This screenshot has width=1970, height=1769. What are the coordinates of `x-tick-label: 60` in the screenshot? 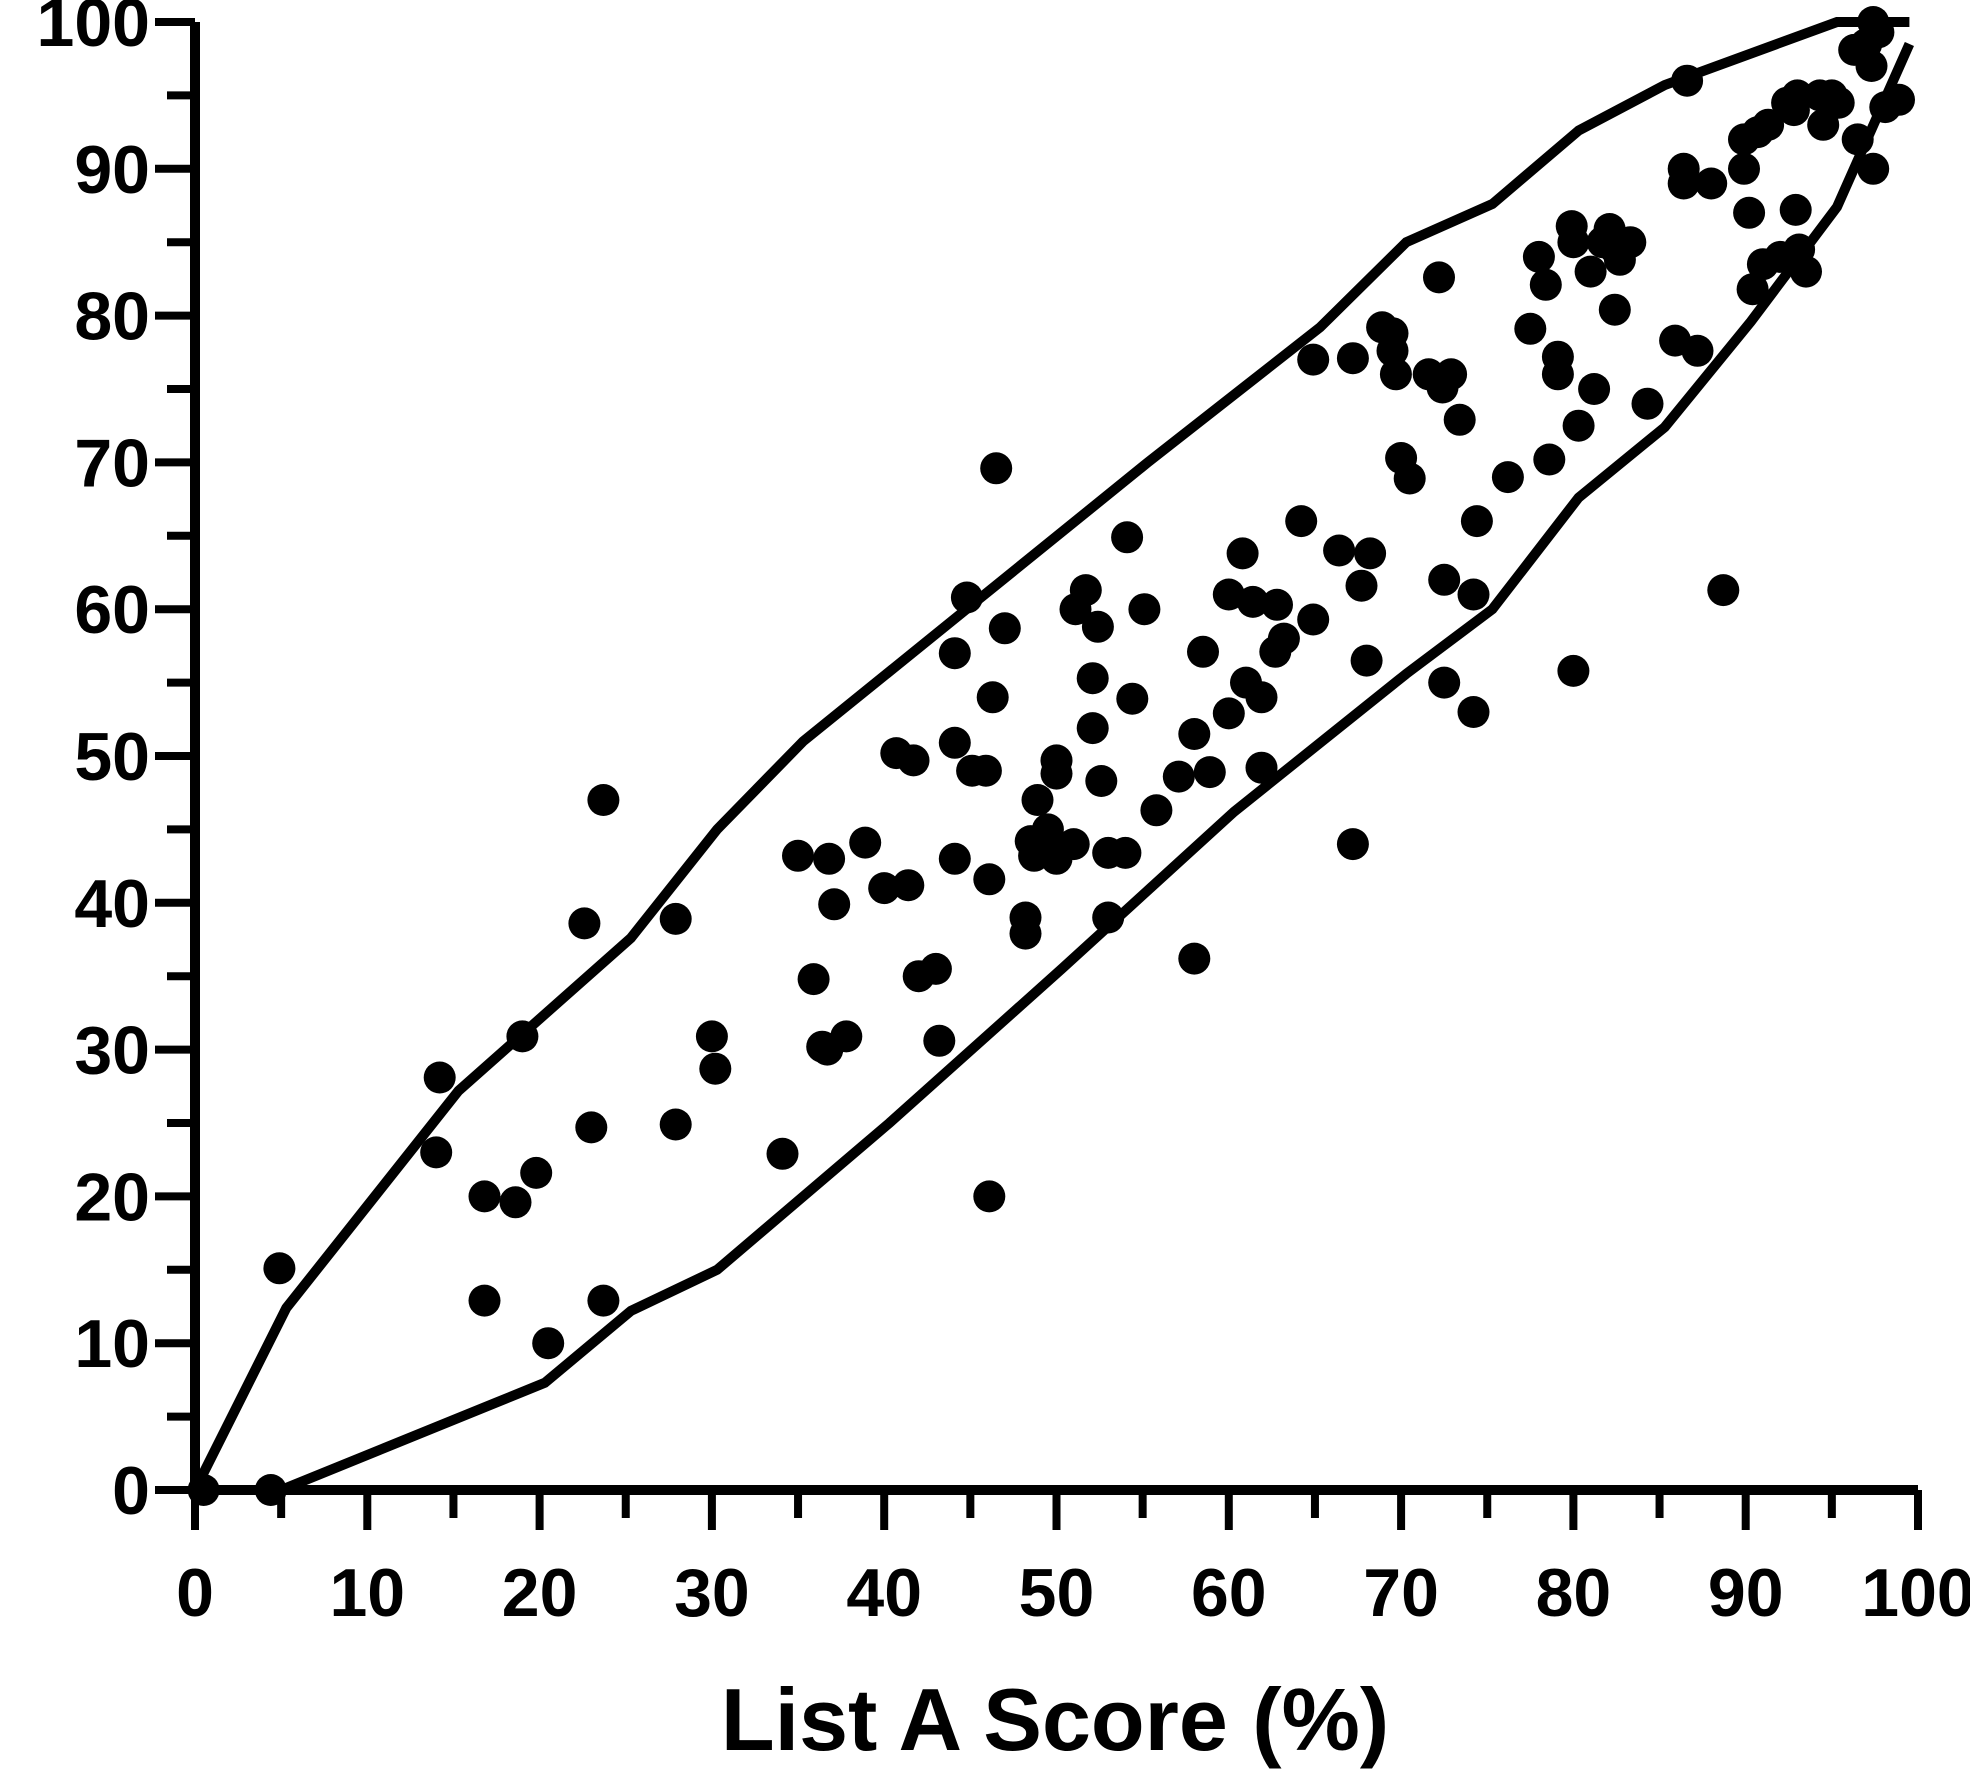 It's located at (1229, 1593).